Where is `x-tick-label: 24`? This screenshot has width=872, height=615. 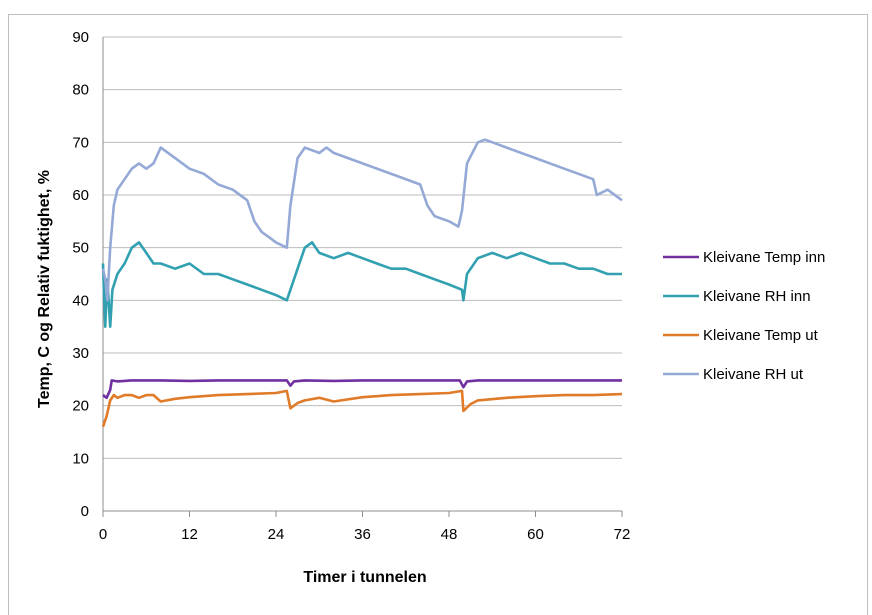 x-tick-label: 24 is located at coordinates (276, 534).